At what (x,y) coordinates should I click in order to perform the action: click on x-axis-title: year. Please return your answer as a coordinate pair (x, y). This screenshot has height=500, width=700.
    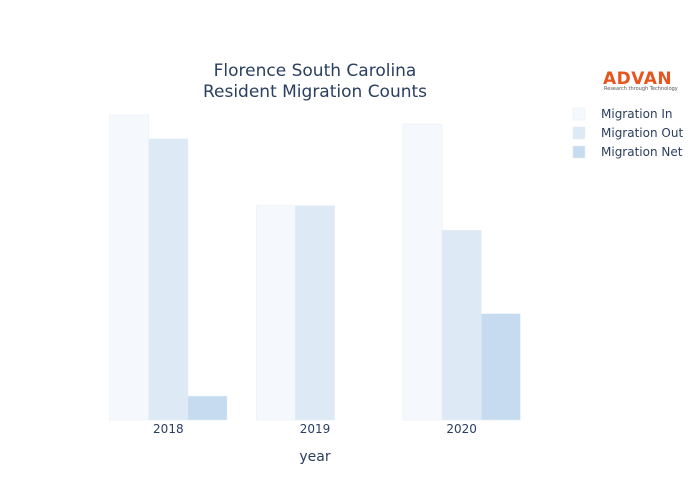
    Looking at the image, I should click on (314, 457).